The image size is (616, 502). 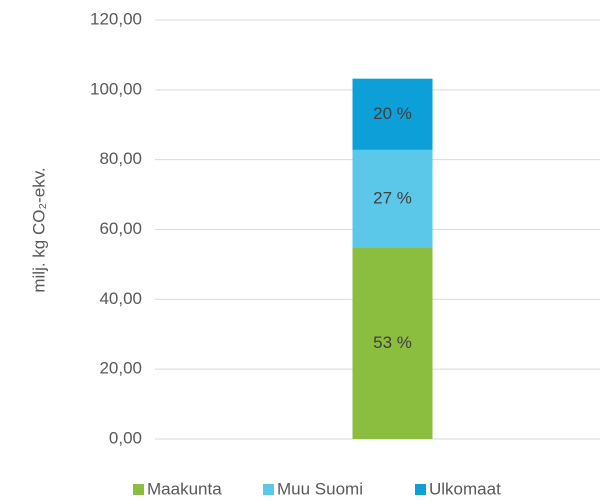 What do you see at coordinates (320, 488) in the screenshot?
I see `legend-label: Muu Suomi` at bounding box center [320, 488].